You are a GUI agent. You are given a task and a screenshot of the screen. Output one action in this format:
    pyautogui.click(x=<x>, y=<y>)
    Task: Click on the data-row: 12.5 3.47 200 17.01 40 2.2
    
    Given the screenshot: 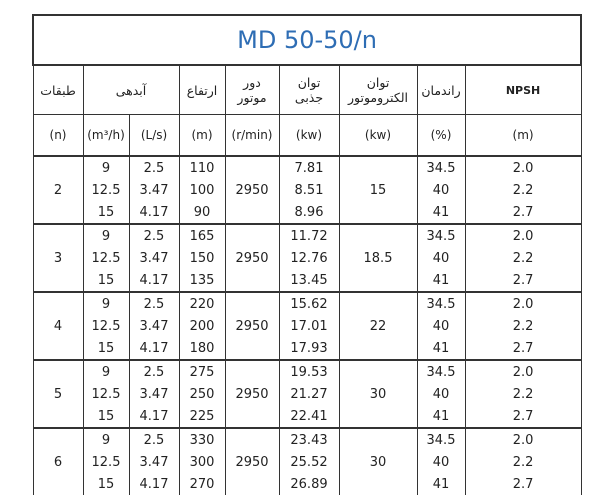 What is the action you would take?
    pyautogui.click(x=307, y=326)
    